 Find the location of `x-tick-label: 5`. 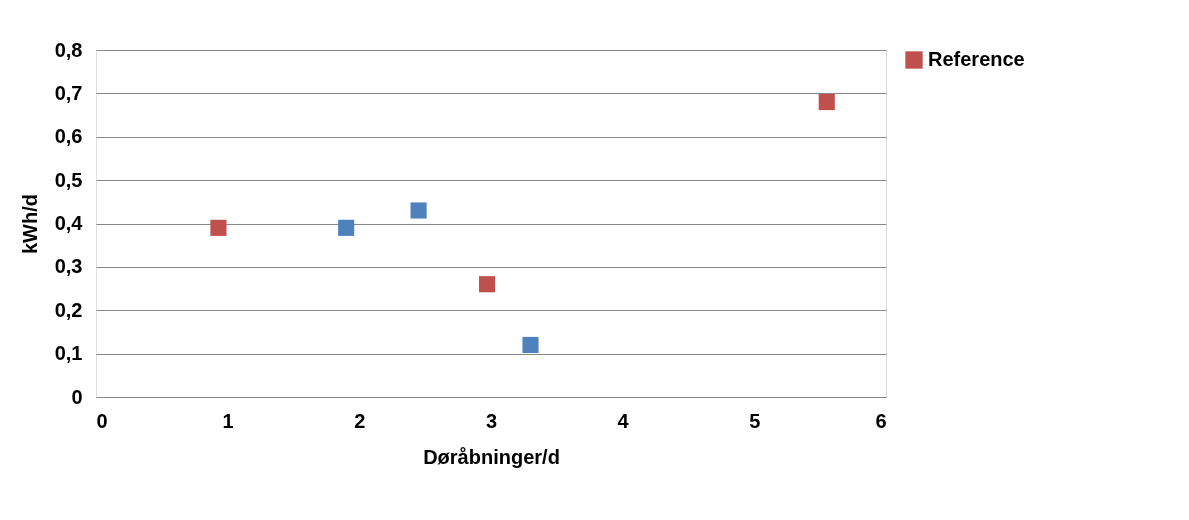

x-tick-label: 5 is located at coordinates (755, 420).